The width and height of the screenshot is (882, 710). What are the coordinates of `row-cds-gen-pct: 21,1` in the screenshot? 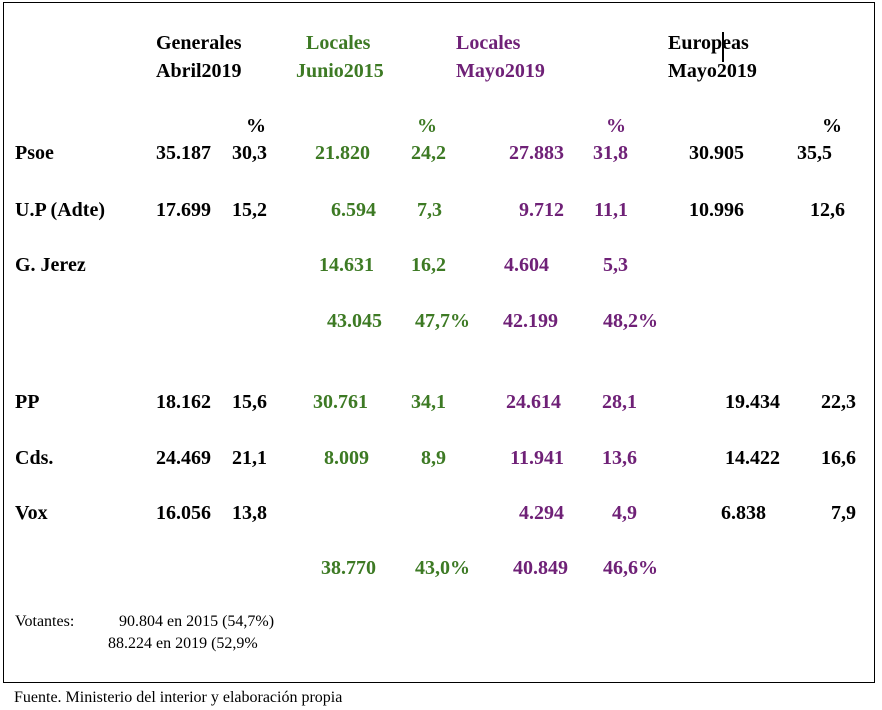 It's located at (249, 458).